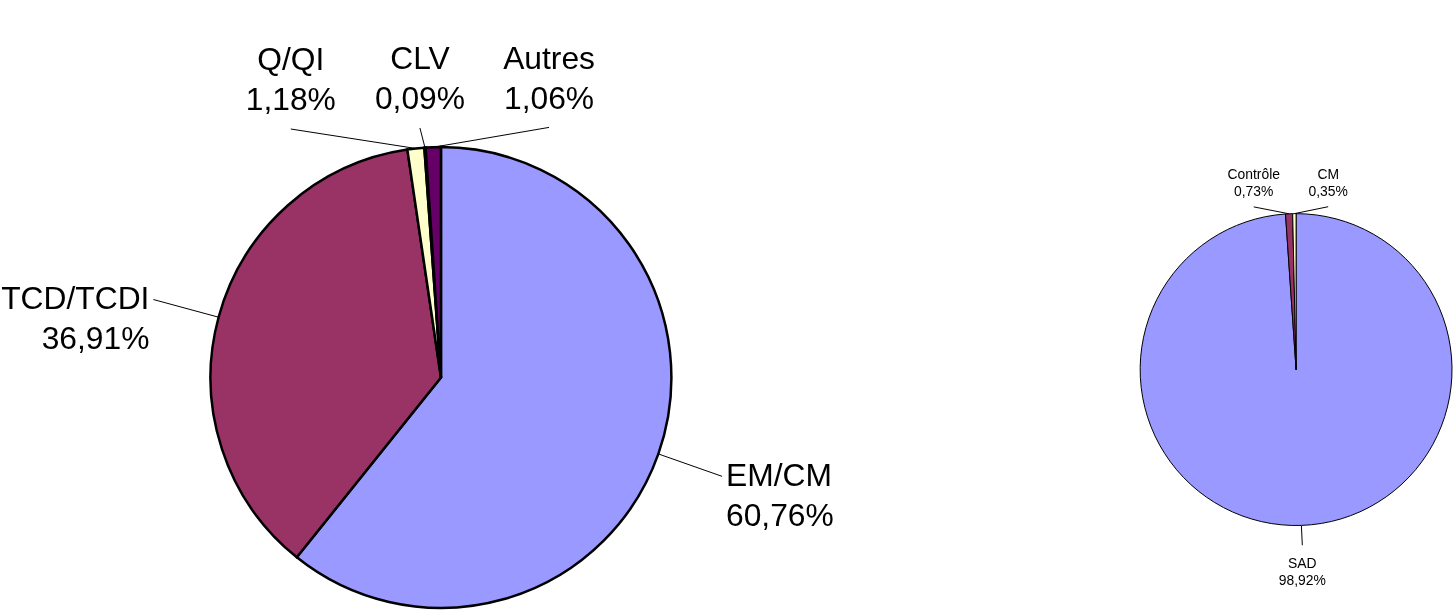 This screenshot has width=1454, height=611. I want to click on slice-label: Q/QI, so click(291, 59).